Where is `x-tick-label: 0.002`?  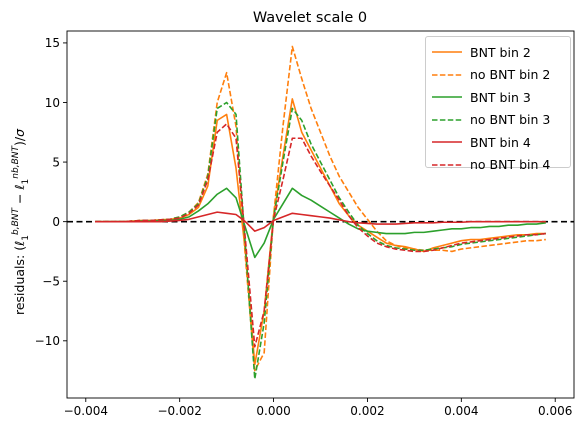
x-tick-label: 0.002 is located at coordinates (367, 411).